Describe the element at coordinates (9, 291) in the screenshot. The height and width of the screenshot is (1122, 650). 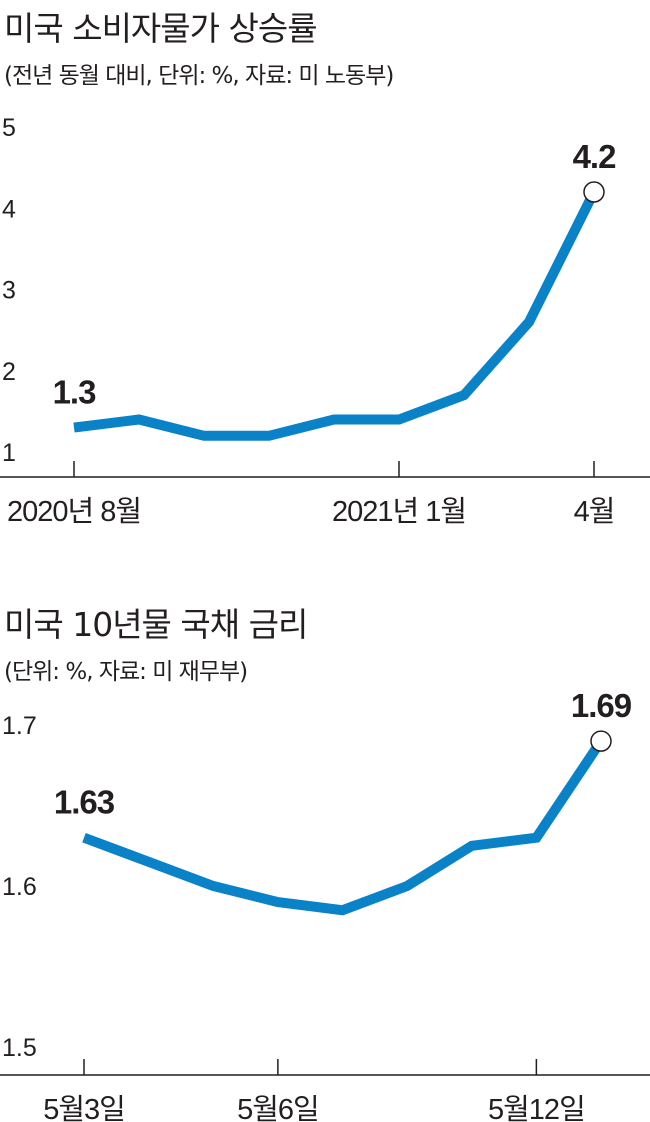
I see `cpi-y-tick-label: 3` at that location.